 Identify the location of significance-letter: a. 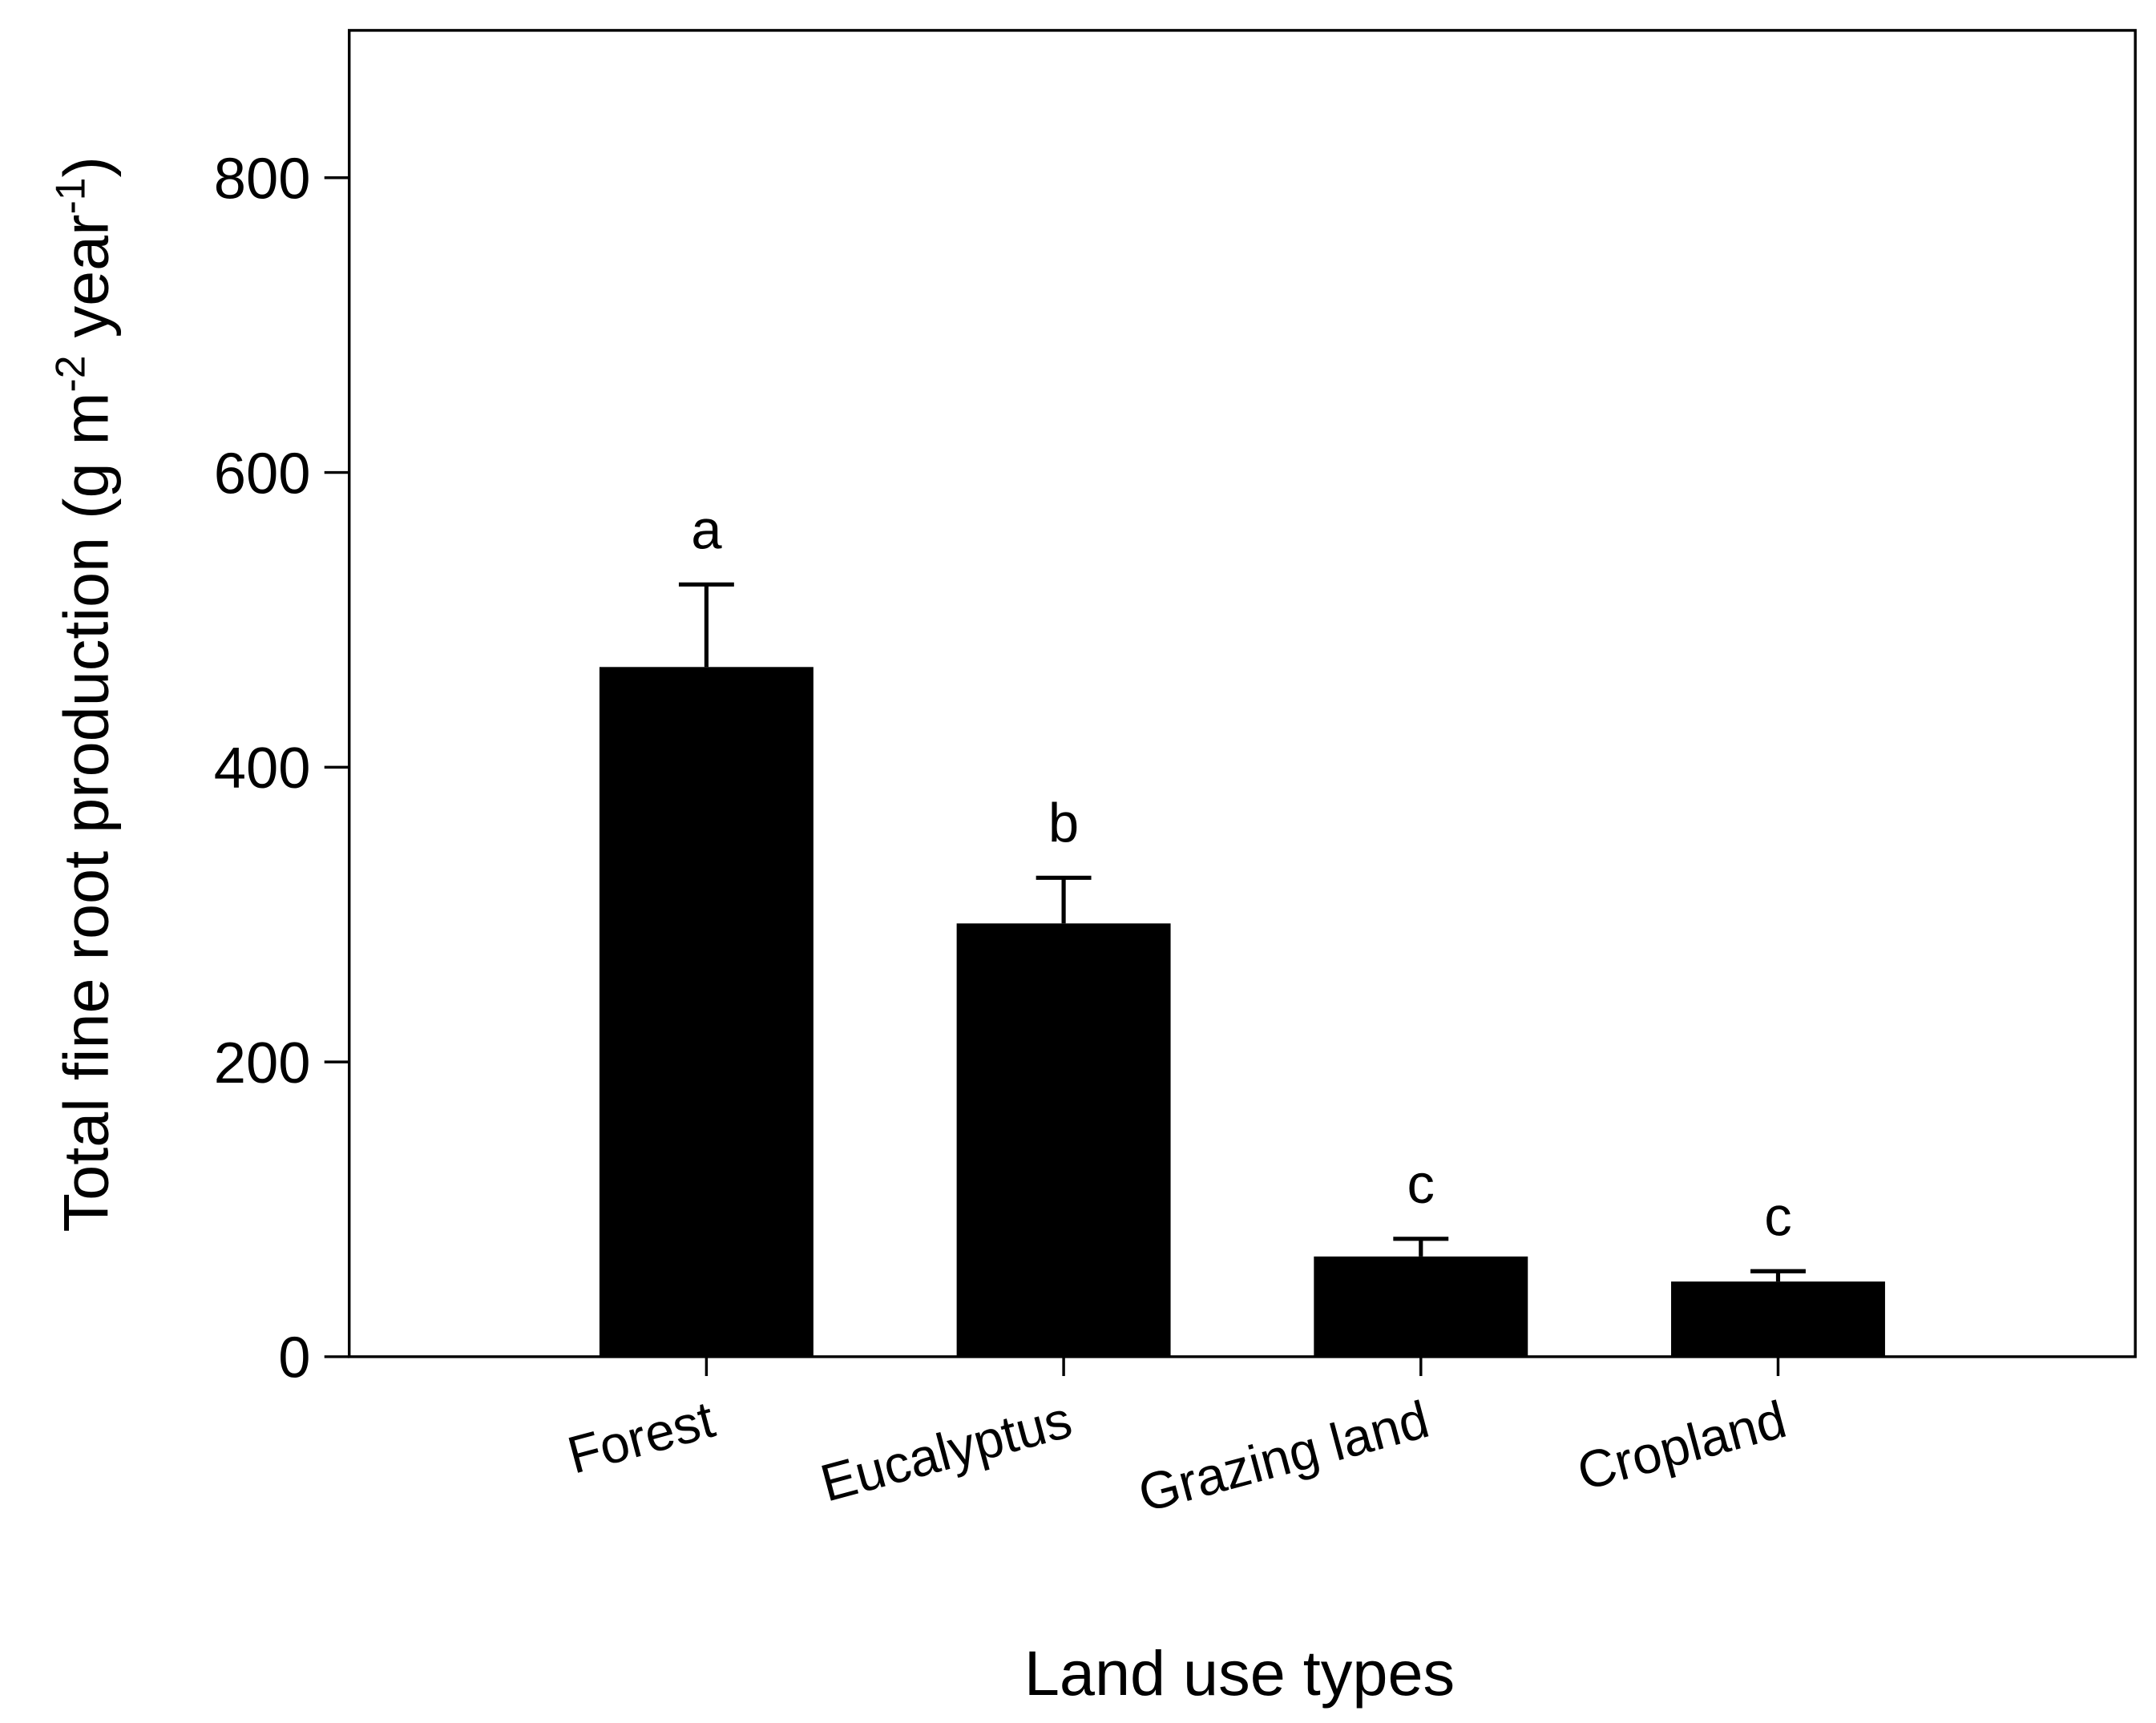
(706, 530).